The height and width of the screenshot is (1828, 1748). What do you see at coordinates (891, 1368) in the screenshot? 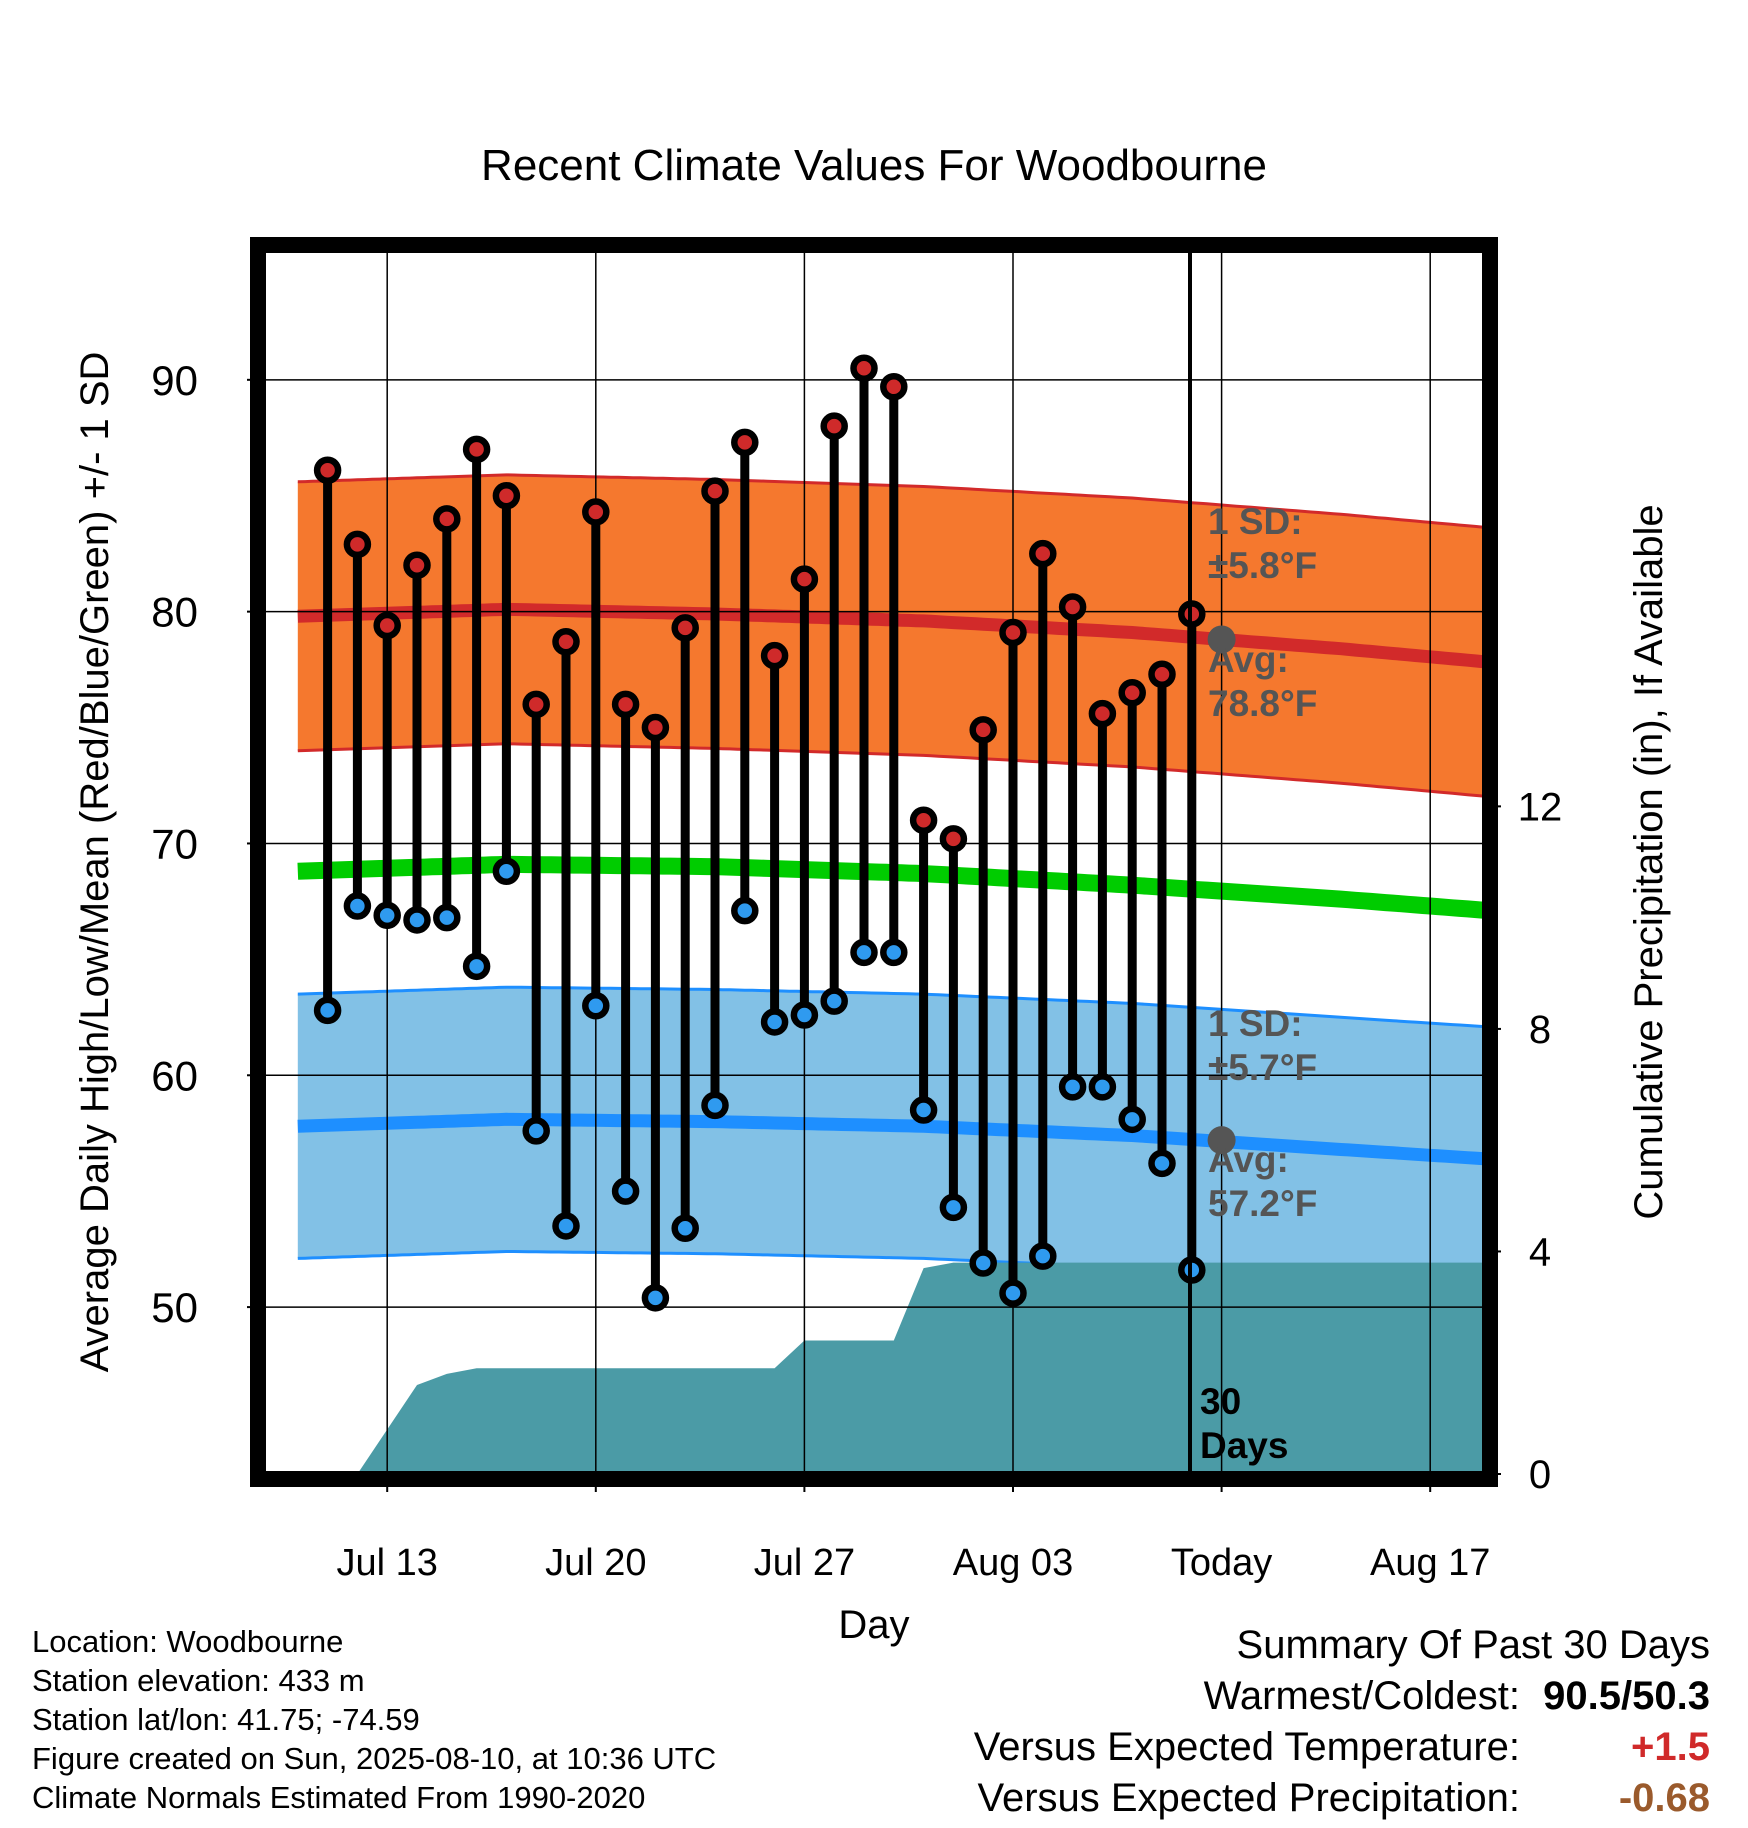
I see `precip-area` at bounding box center [891, 1368].